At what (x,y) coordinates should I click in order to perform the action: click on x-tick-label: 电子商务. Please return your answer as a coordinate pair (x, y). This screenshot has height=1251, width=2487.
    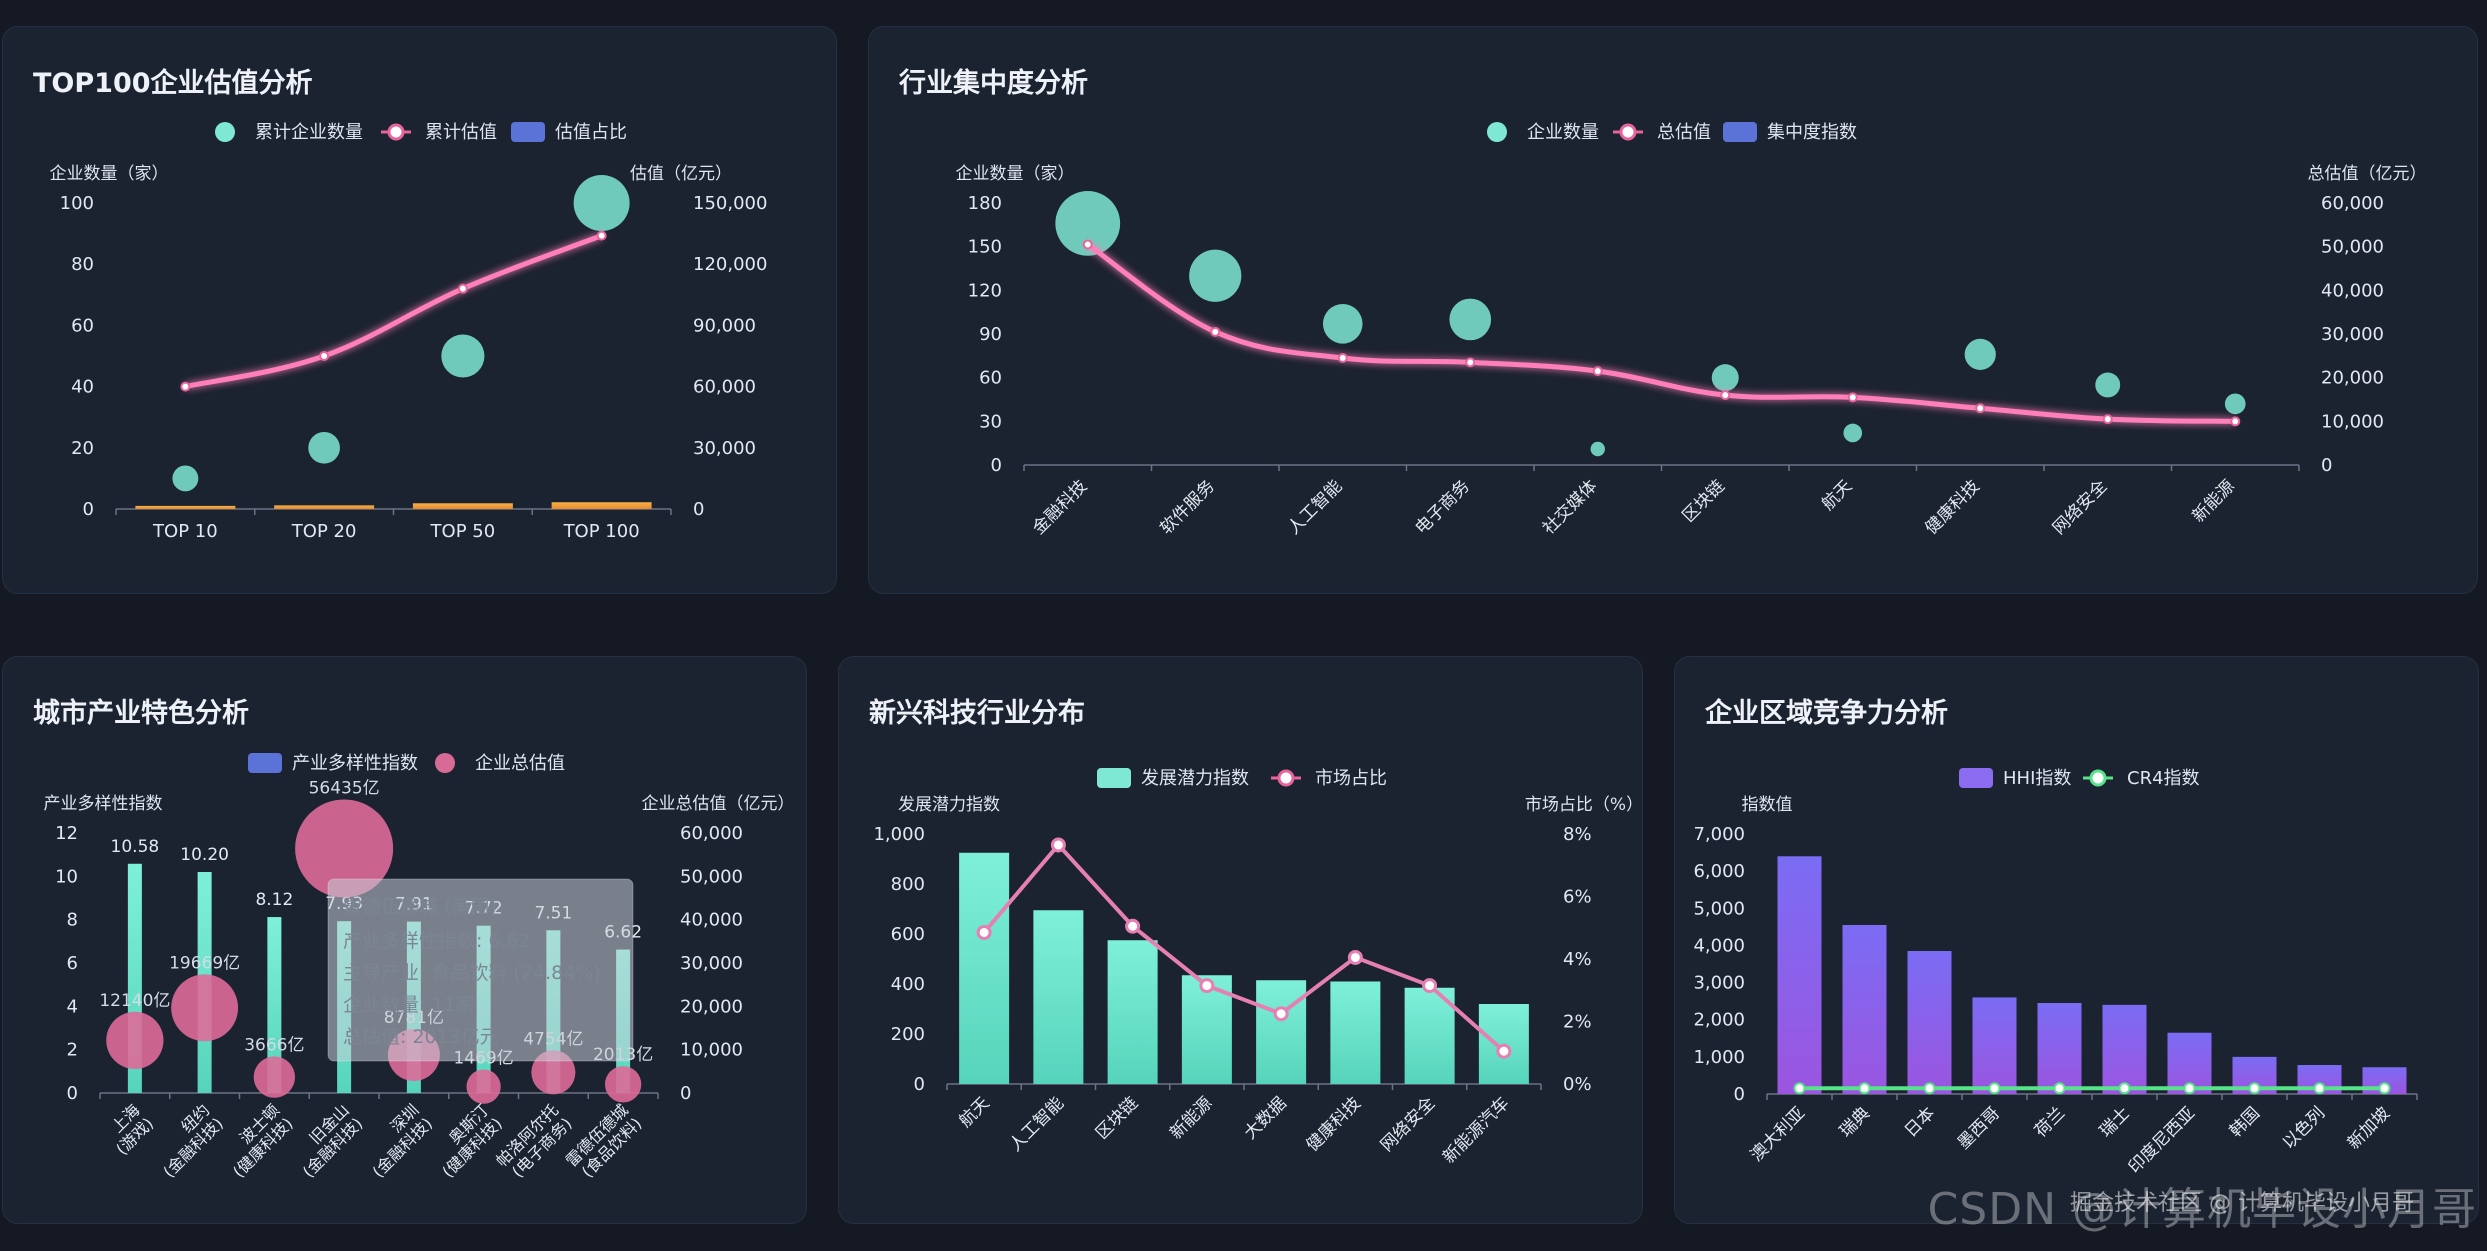
    Looking at the image, I should click on (1443, 507).